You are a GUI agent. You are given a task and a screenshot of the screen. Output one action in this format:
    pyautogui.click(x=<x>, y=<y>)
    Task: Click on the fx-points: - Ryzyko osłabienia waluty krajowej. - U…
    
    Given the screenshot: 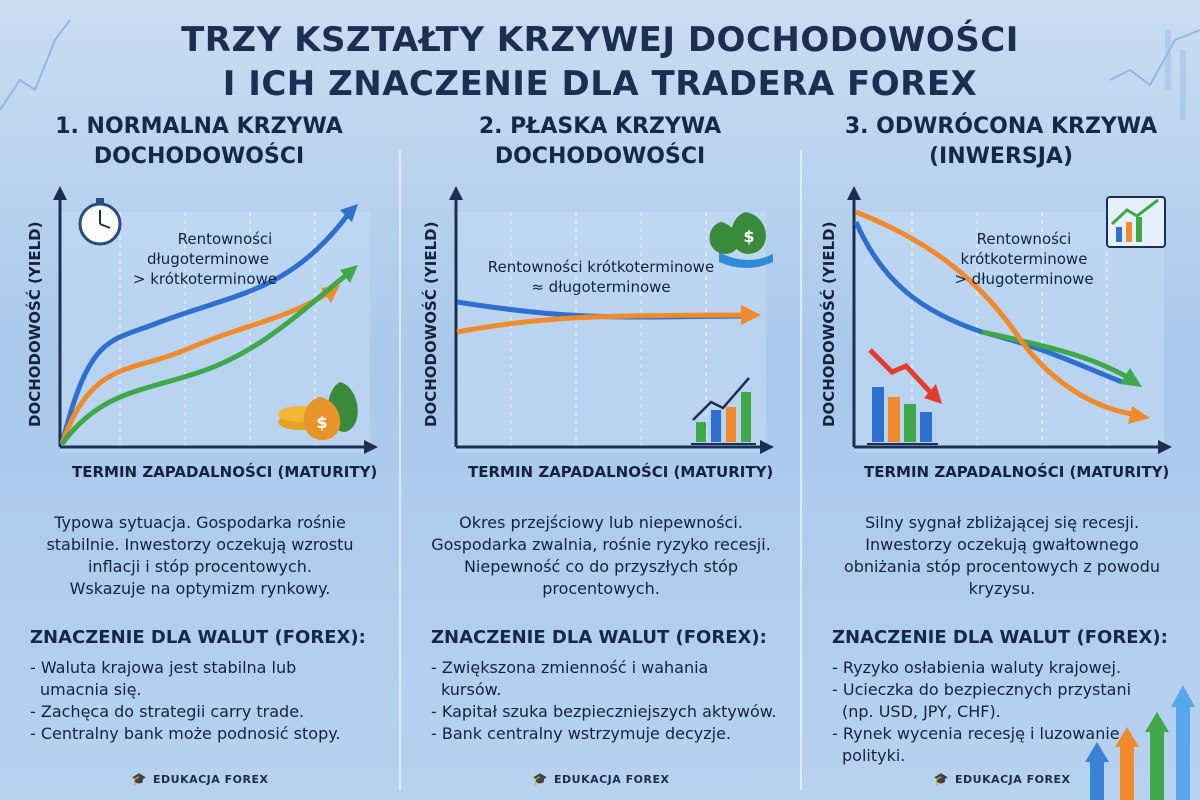 What is the action you would take?
    pyautogui.click(x=982, y=711)
    